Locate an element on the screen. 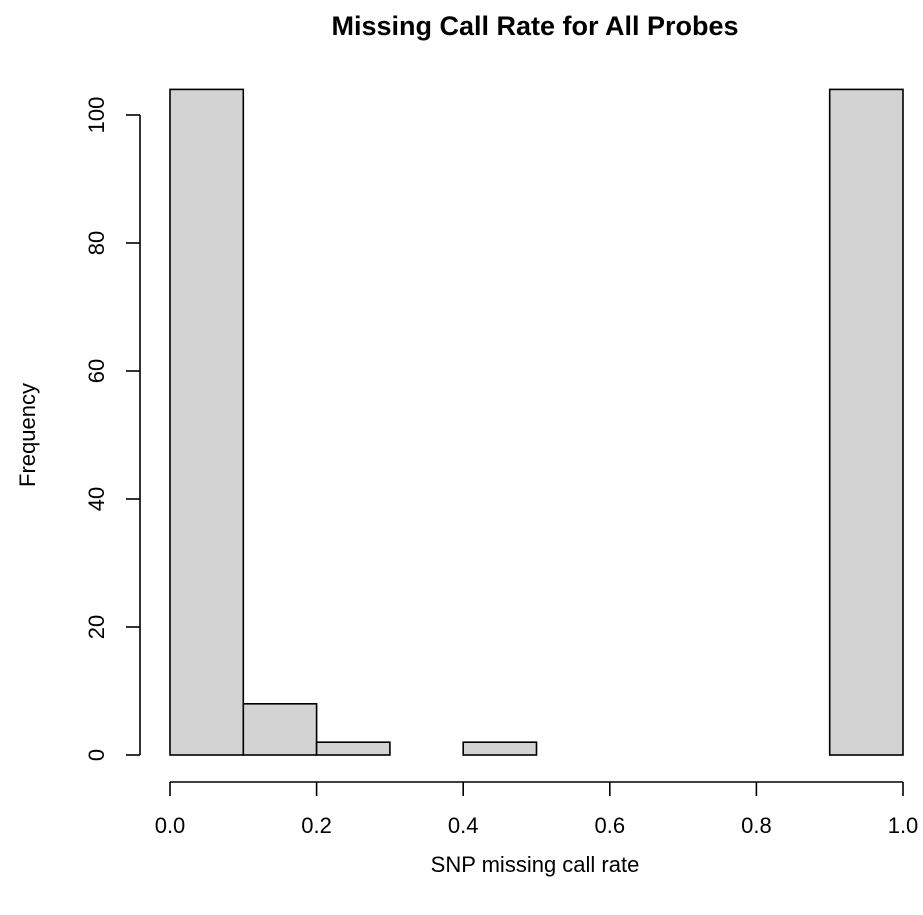 This screenshot has height=915, width=923. x-tick-label: 0.8 is located at coordinates (756, 825).